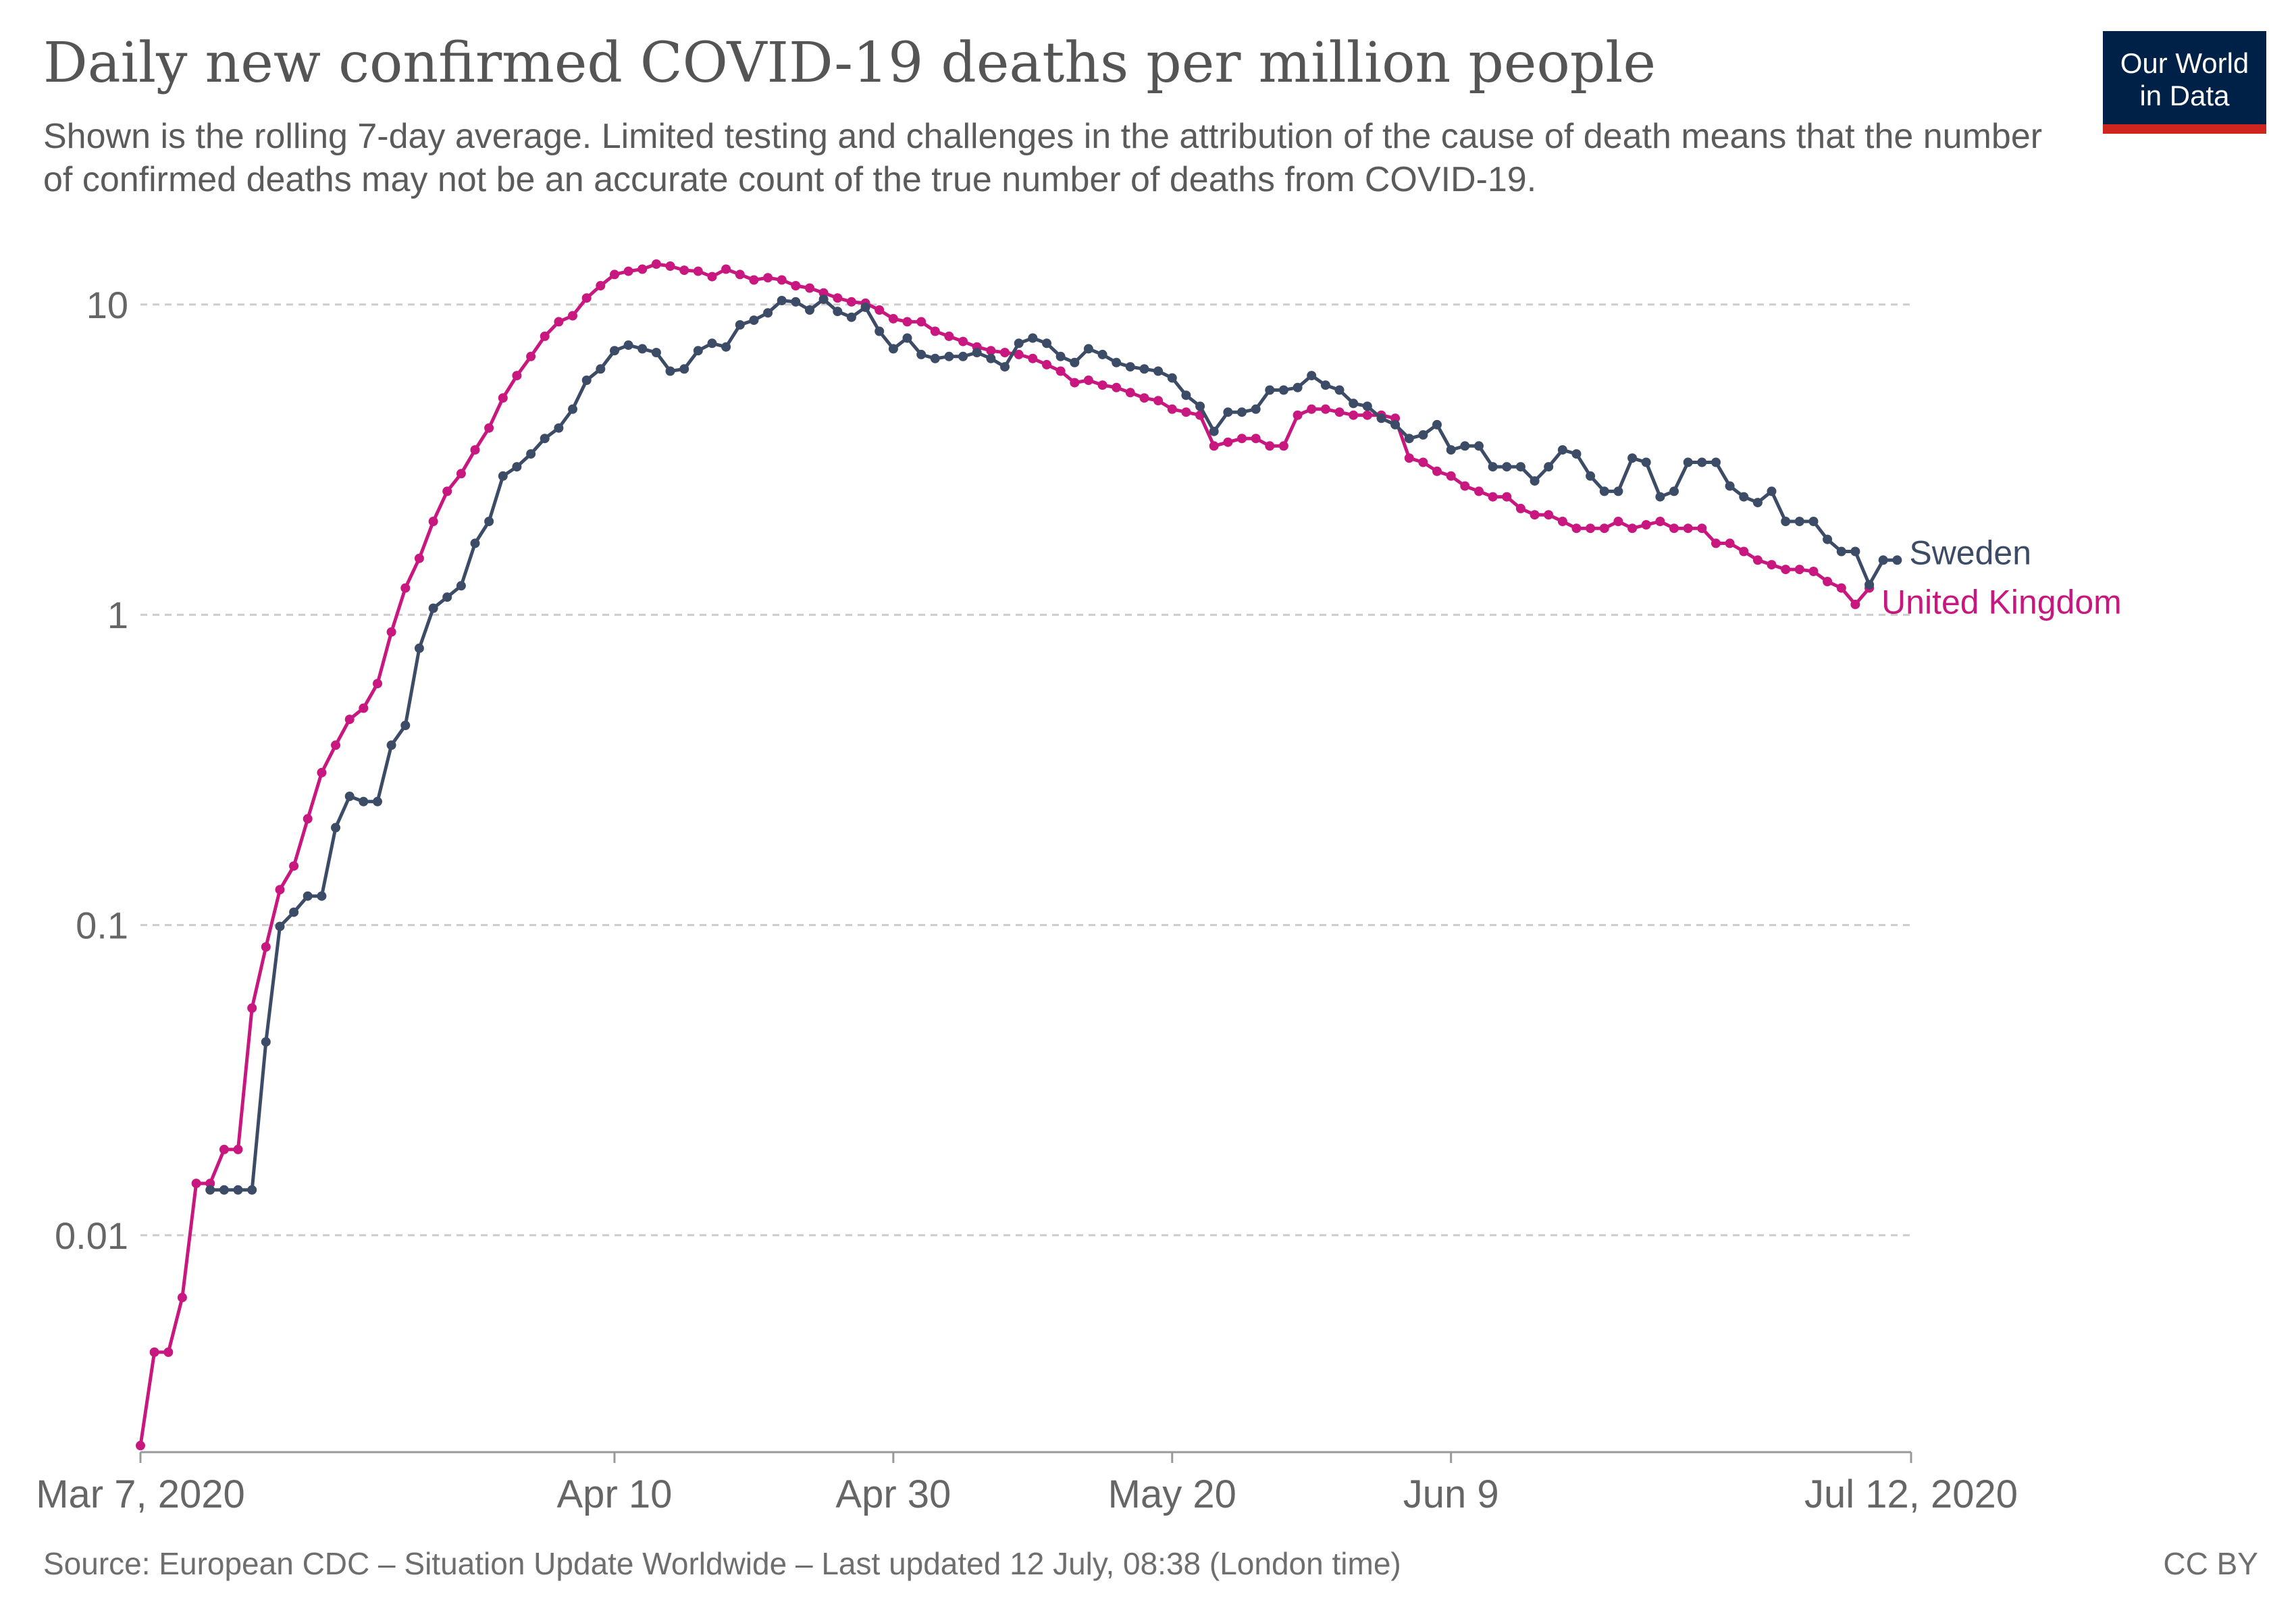 Image resolution: width=2296 pixels, height=1621 pixels. What do you see at coordinates (107, 305) in the screenshot?
I see `y-tick-label: 10` at bounding box center [107, 305].